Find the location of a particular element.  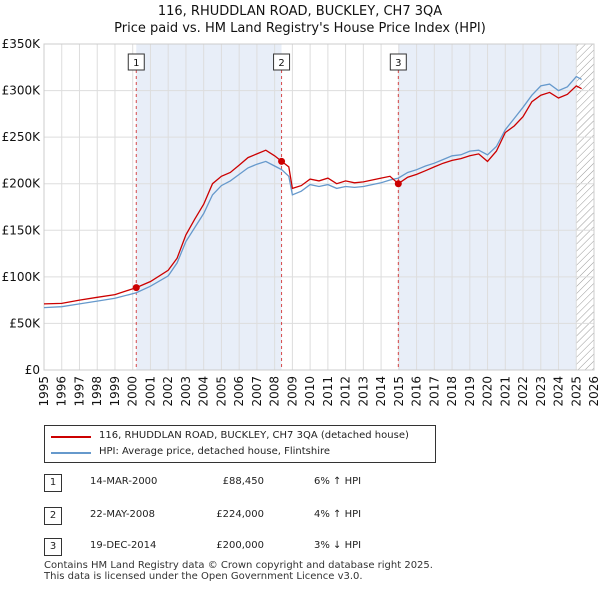

y-tick-label: £300K is located at coordinates (22, 91).